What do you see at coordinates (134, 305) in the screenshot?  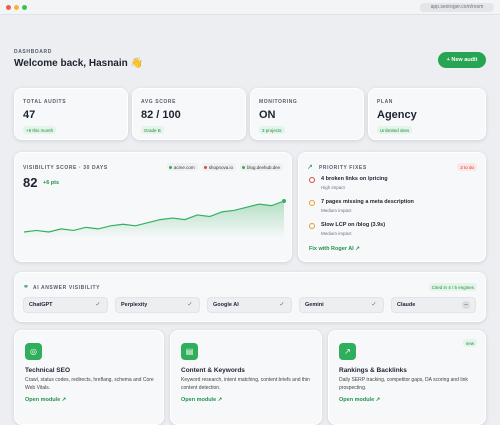 I see `engine-name: Perplexity` at bounding box center [134, 305].